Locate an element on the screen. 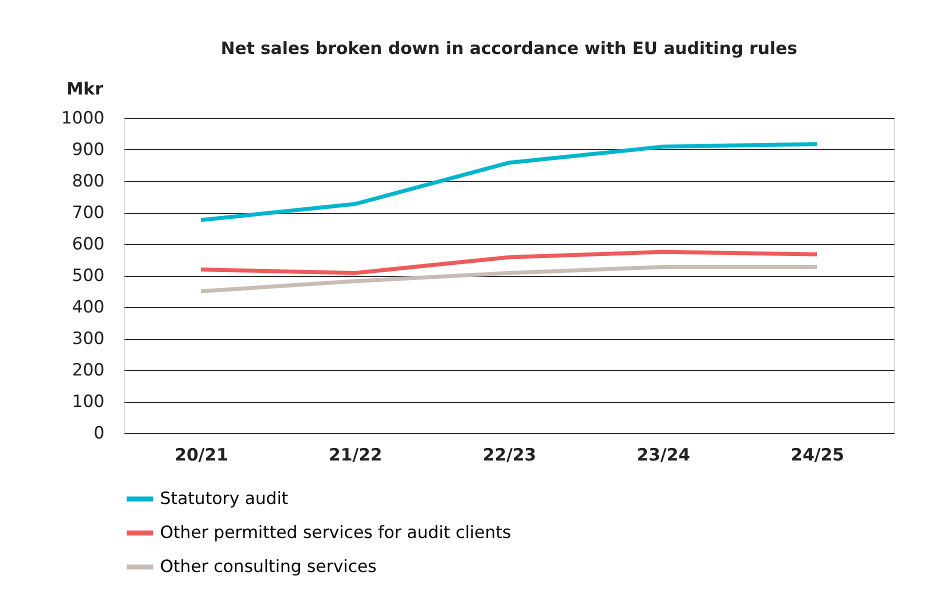 This screenshot has height=597, width=947. y-tick-label: 0 is located at coordinates (99, 434).